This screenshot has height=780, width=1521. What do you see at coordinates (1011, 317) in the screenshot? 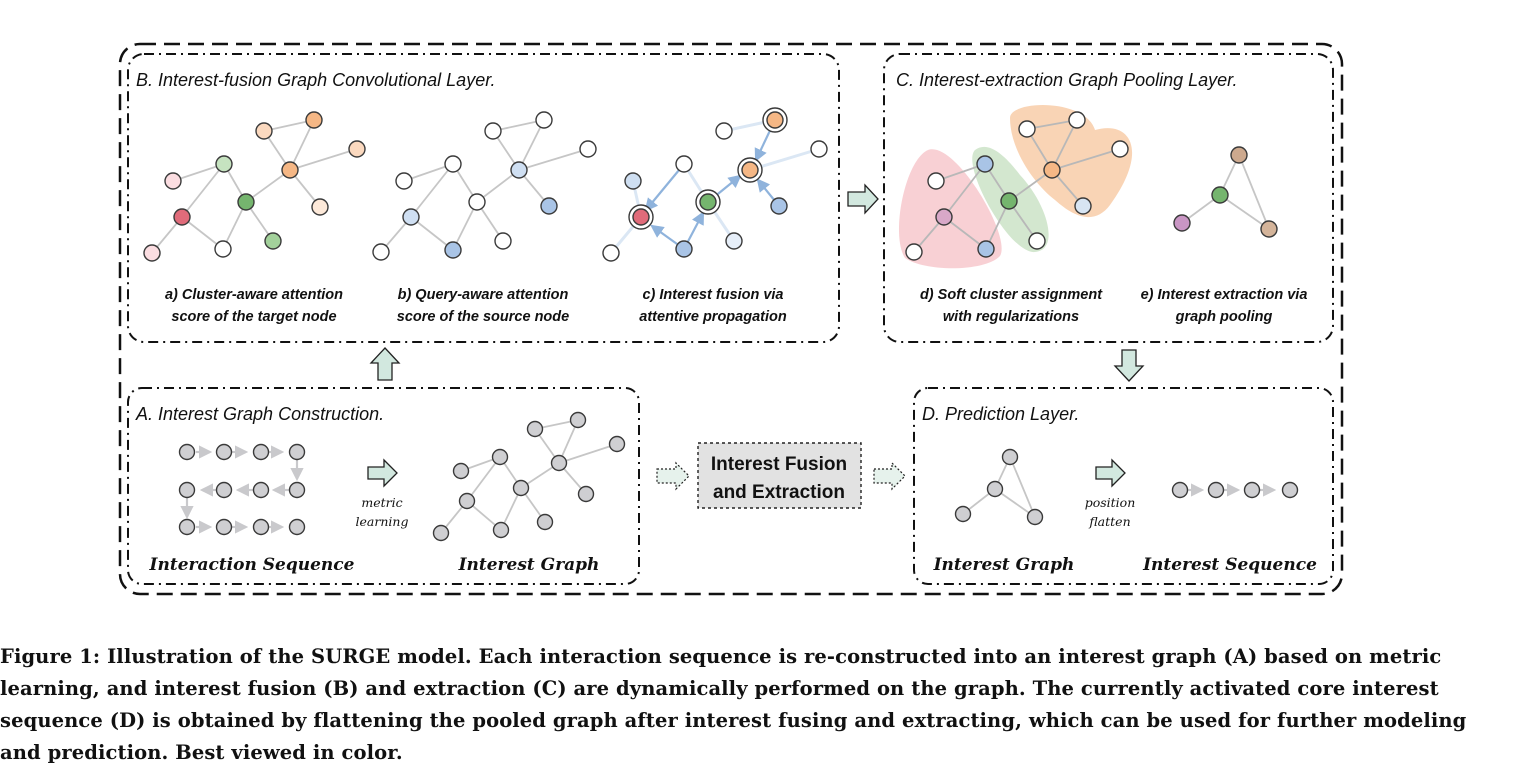
I see `subcaption-d-line2: with regularizations` at bounding box center [1011, 317].